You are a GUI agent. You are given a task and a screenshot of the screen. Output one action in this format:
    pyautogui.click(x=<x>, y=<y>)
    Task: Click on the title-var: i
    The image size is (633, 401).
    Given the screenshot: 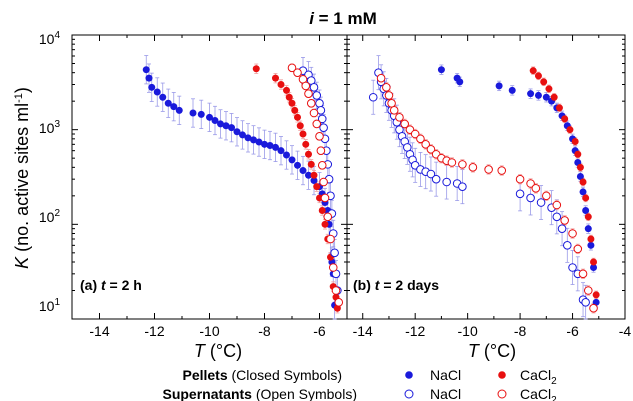 What is the action you would take?
    pyautogui.click(x=312, y=18)
    